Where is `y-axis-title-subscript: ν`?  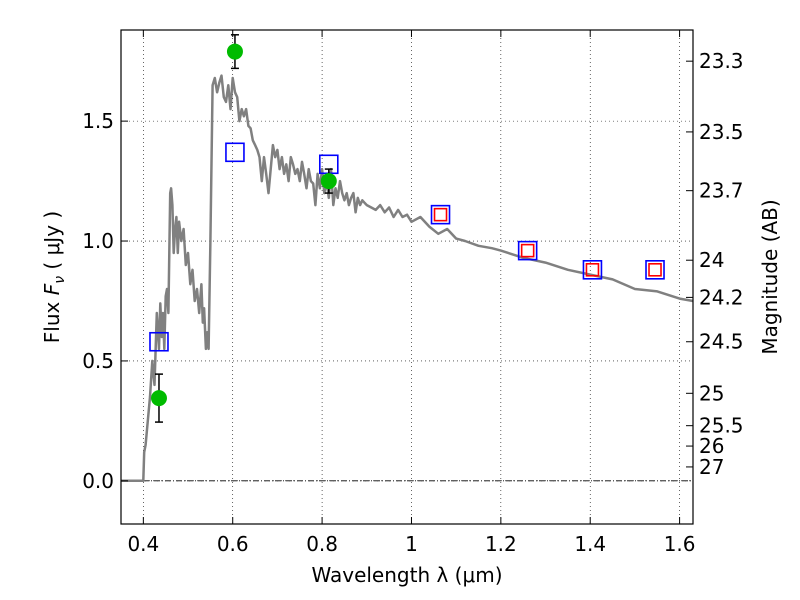 y-axis-title-subscript: ν is located at coordinates (60, 280).